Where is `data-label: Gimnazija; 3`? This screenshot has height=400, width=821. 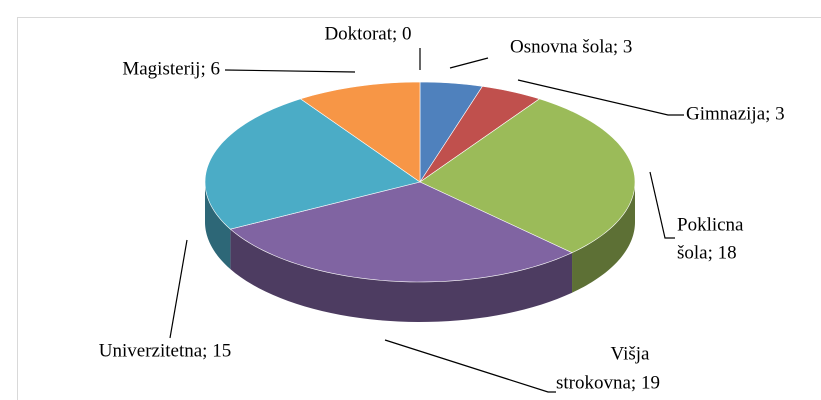
data-label: Gimnazija; 3 is located at coordinates (735, 113).